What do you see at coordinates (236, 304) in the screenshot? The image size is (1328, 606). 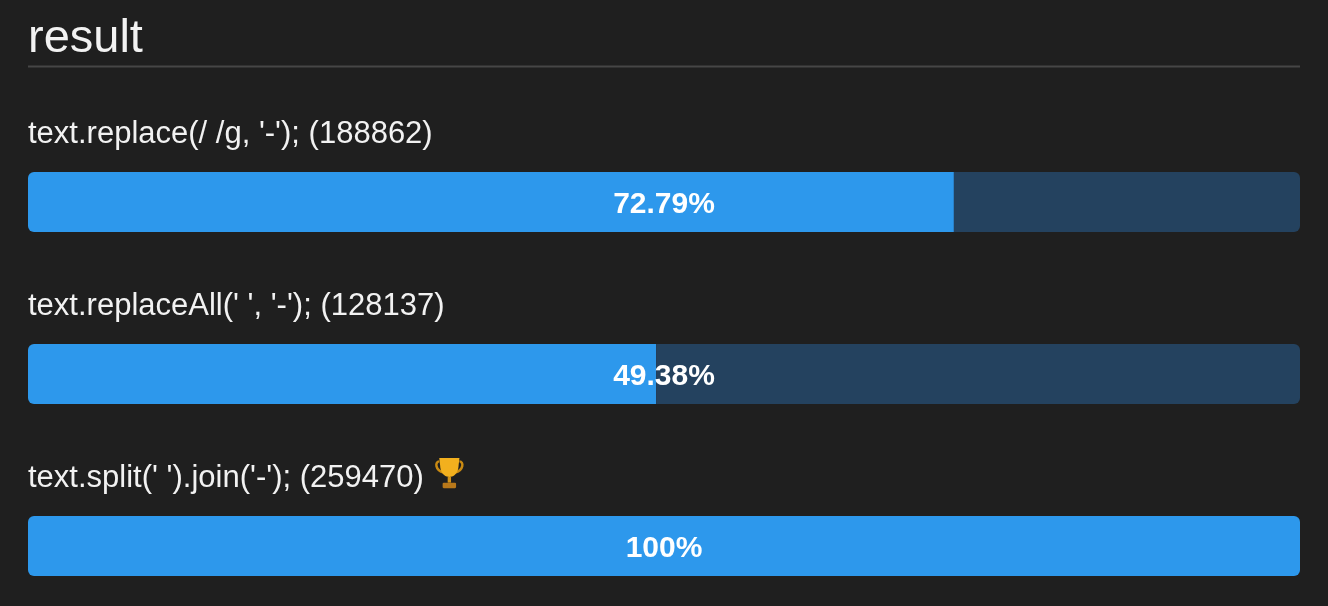 I see `y-tick-label: text.replaceAll(' ', '-'); (128137)` at bounding box center [236, 304].